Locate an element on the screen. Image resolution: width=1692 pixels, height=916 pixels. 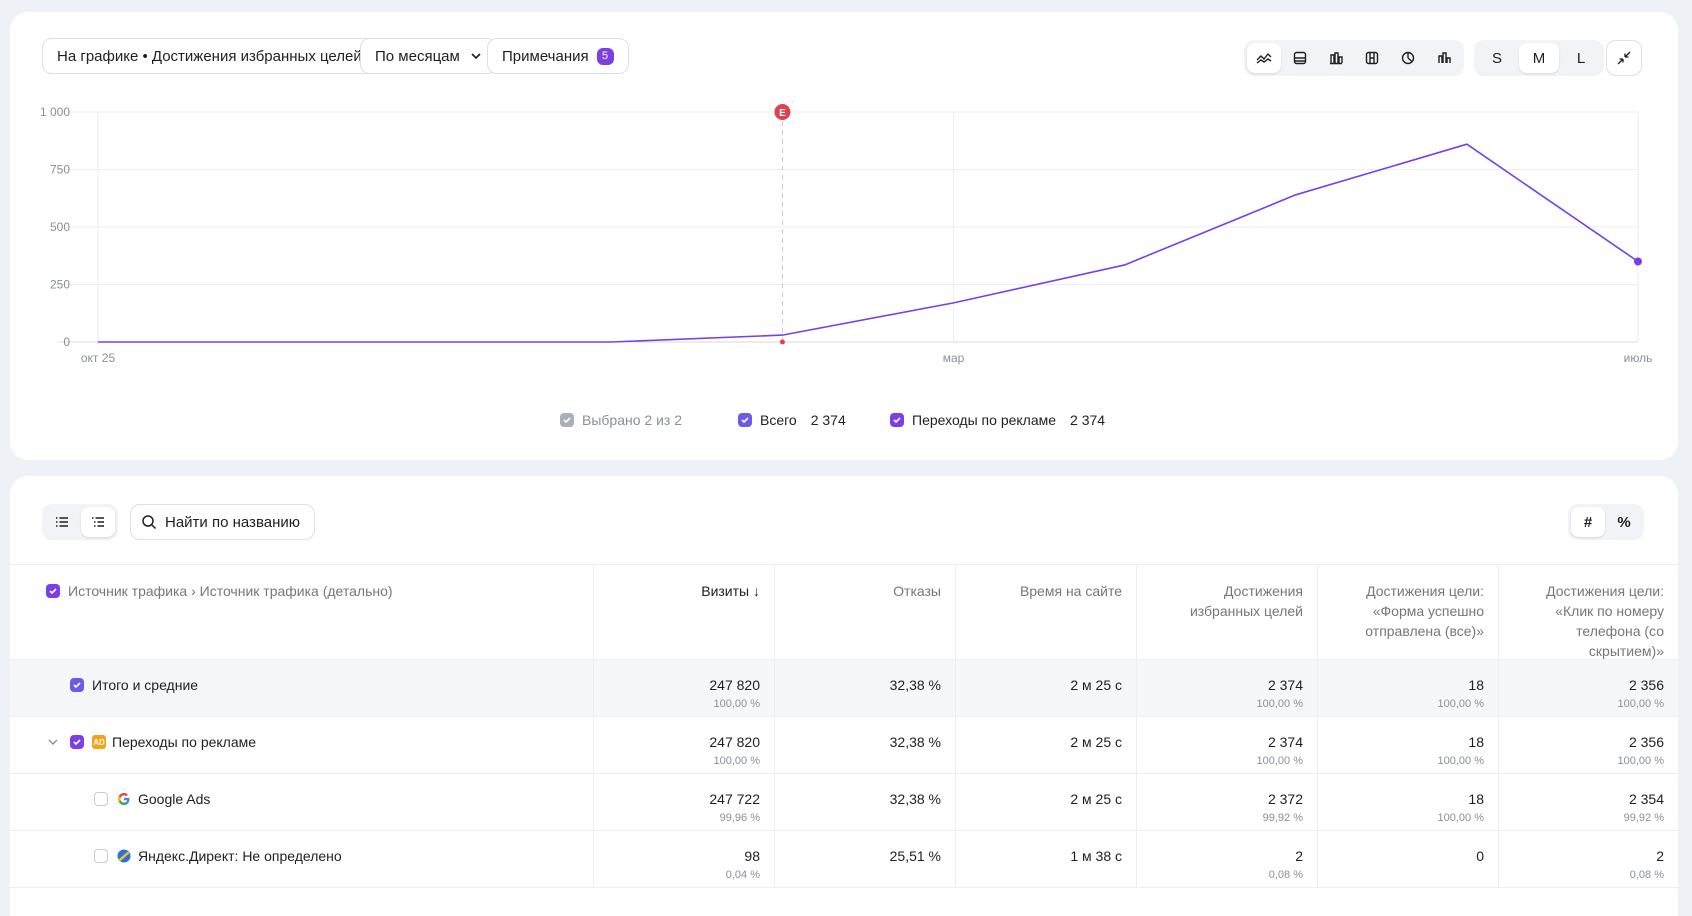
annotation-marker is located at coordinates (782, 112).